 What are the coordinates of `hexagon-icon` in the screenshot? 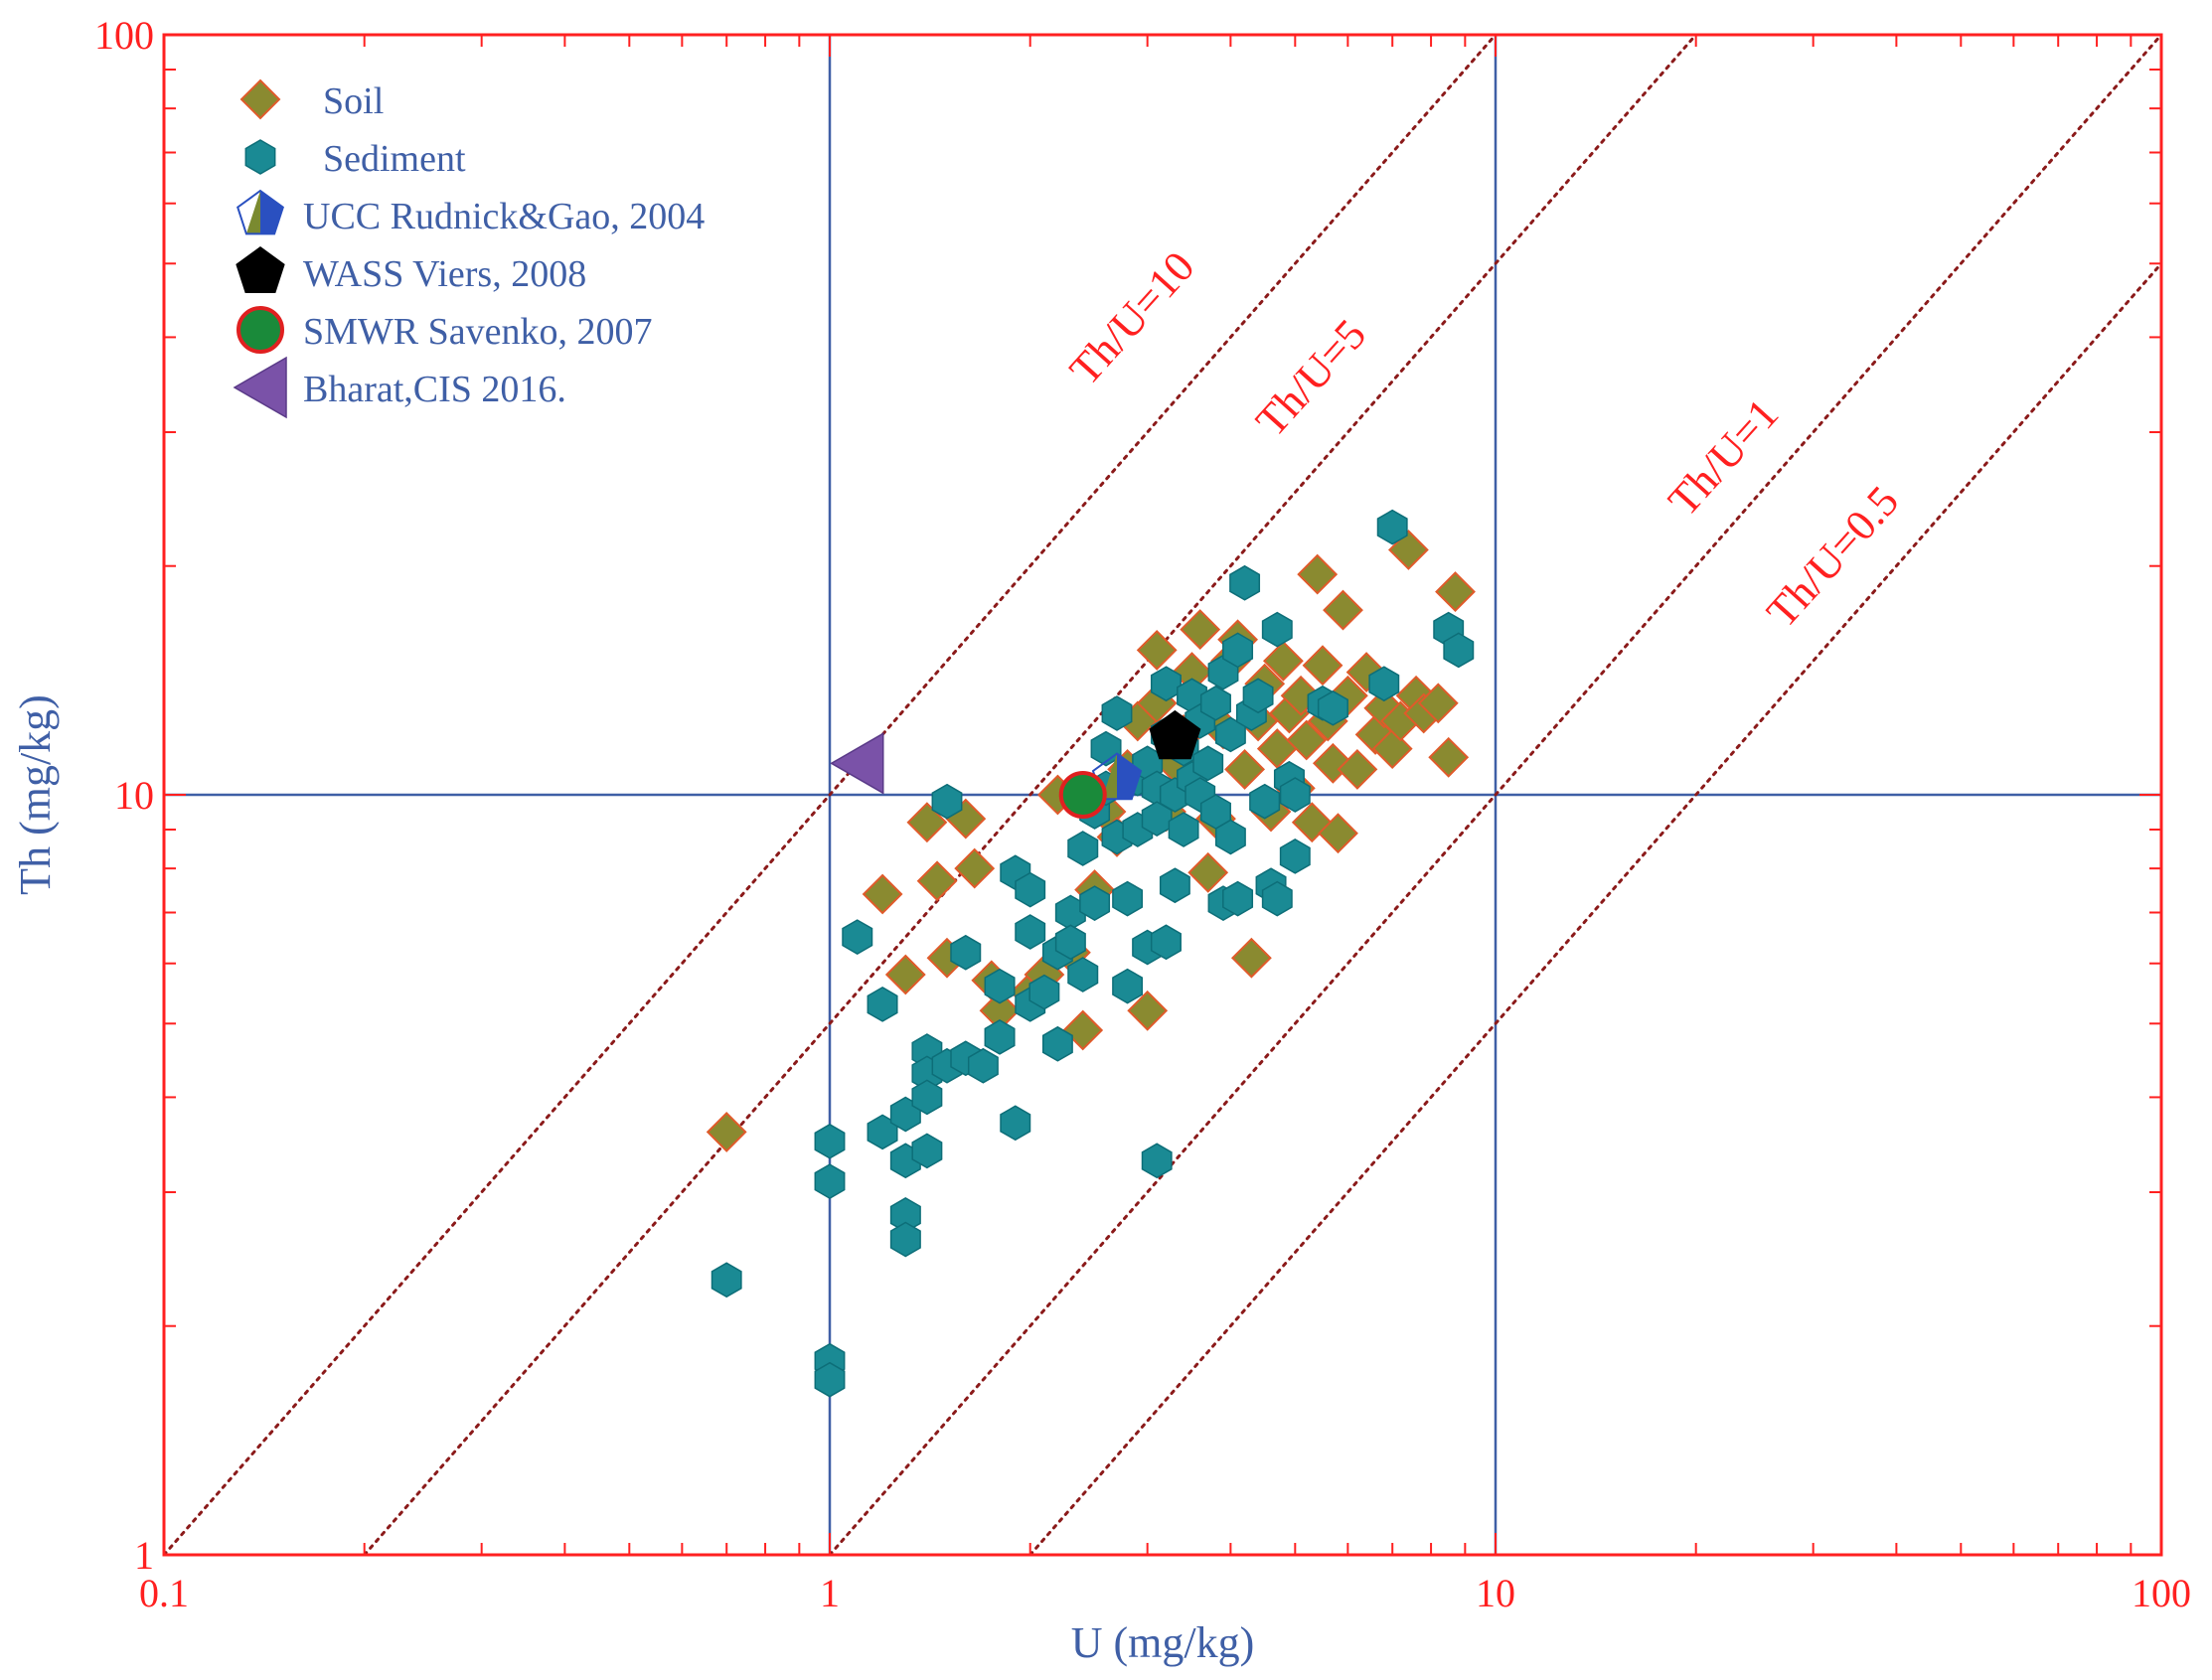 It's located at (260, 157).